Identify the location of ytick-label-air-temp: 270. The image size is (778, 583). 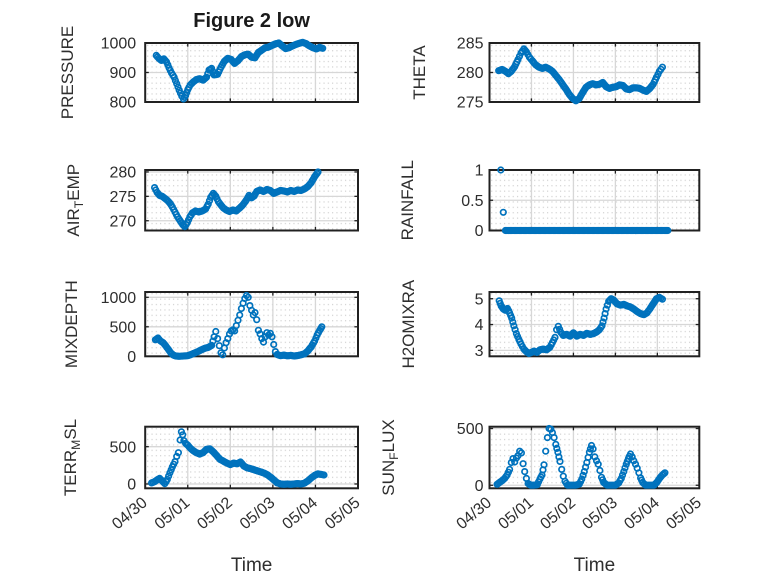
(122, 221).